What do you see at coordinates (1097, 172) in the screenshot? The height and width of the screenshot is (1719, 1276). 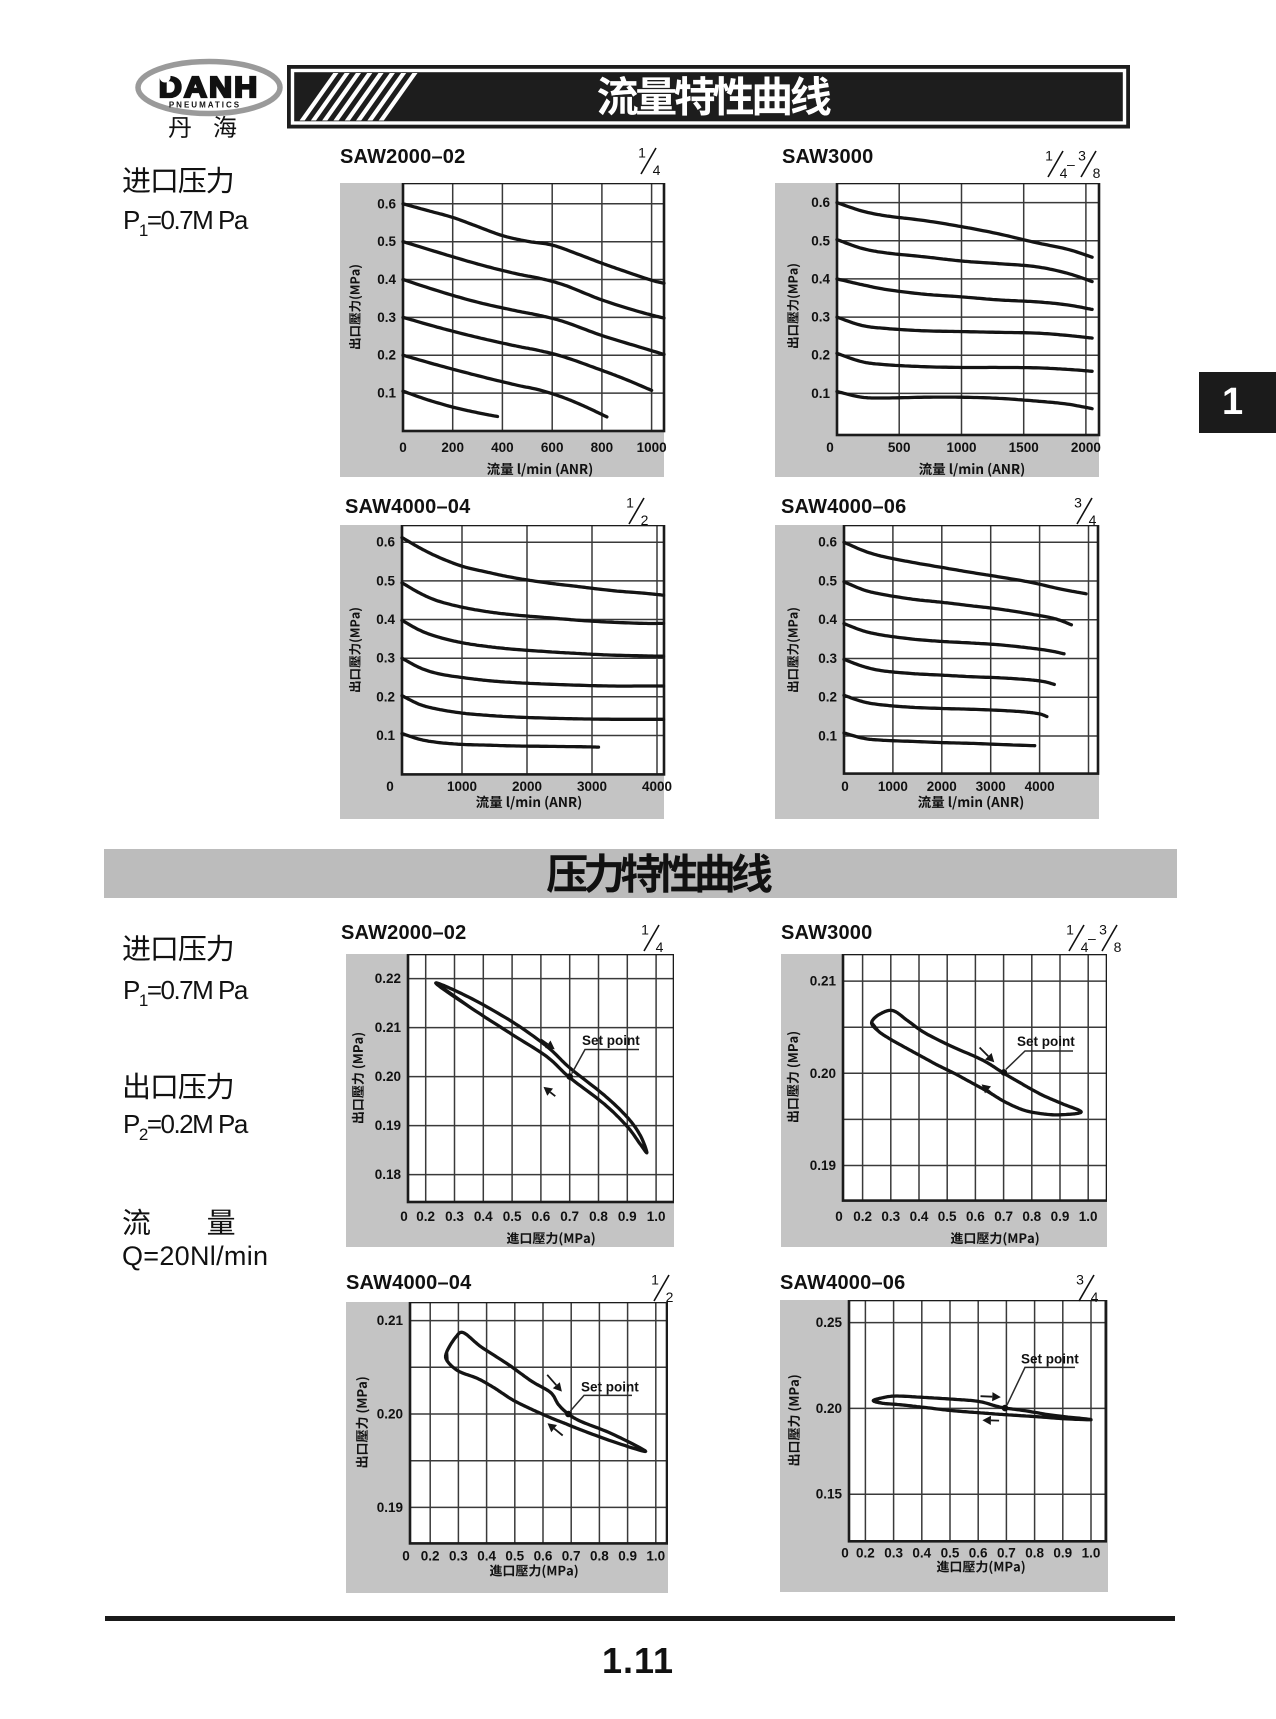 I see `svg-text: 8` at bounding box center [1097, 172].